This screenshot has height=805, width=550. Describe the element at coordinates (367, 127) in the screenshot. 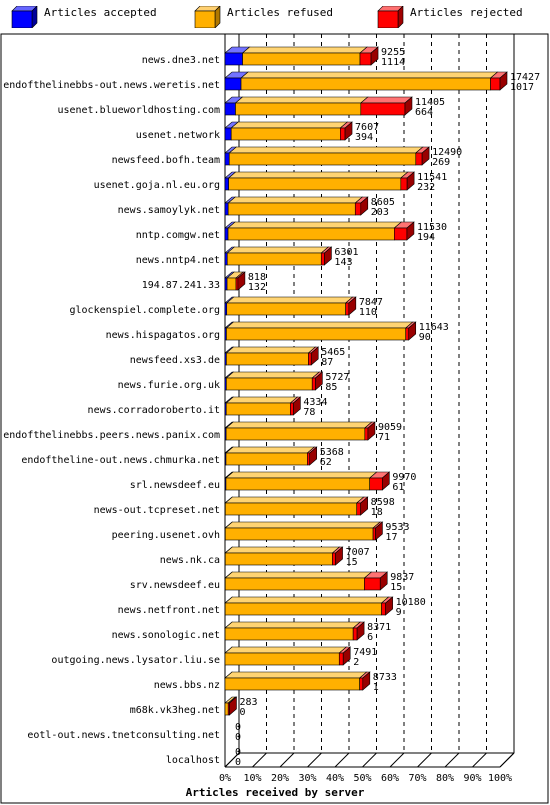

I see `total-value-label: 7607` at that location.